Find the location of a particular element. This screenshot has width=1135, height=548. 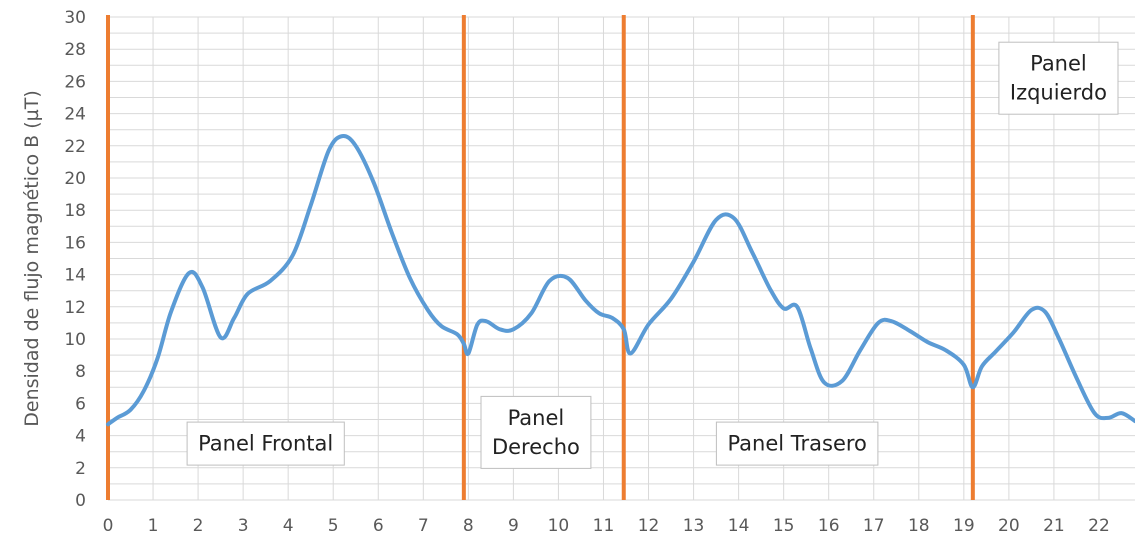

x-tick-label: 14 is located at coordinates (739, 526).